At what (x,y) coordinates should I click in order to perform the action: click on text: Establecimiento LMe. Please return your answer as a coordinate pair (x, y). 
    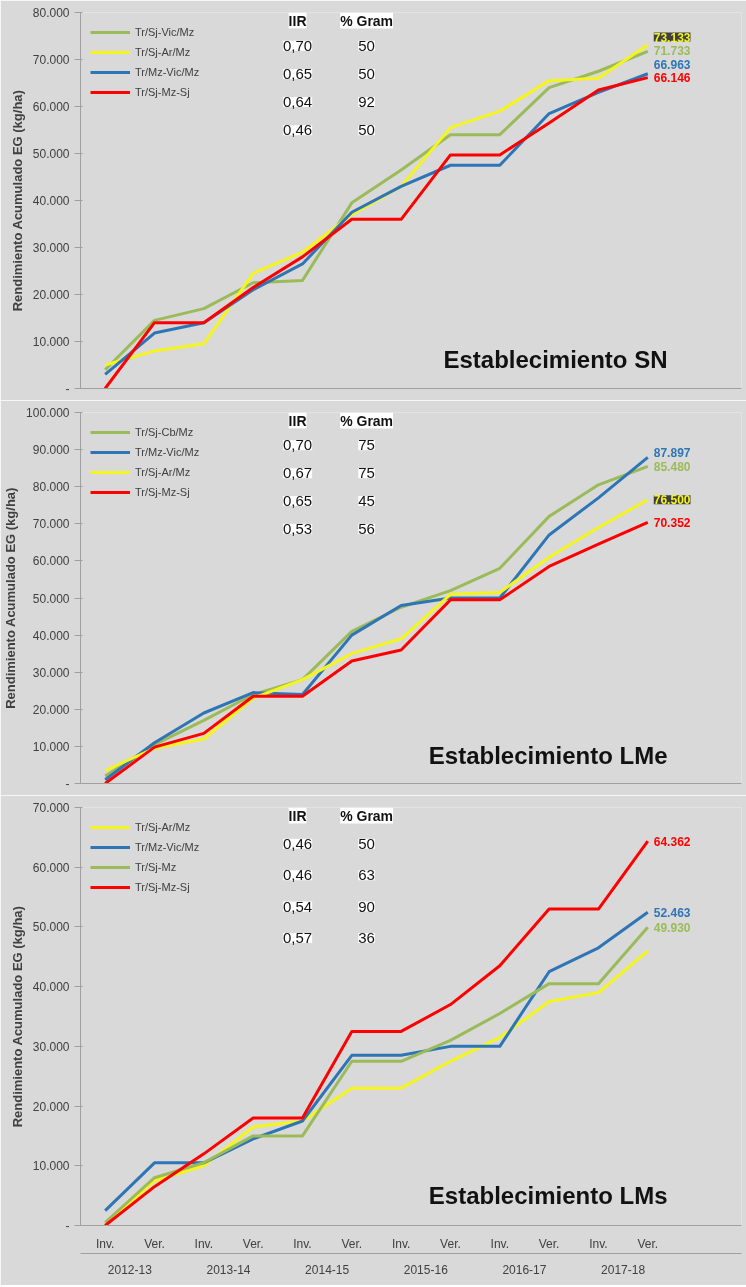
    Looking at the image, I should click on (548, 755).